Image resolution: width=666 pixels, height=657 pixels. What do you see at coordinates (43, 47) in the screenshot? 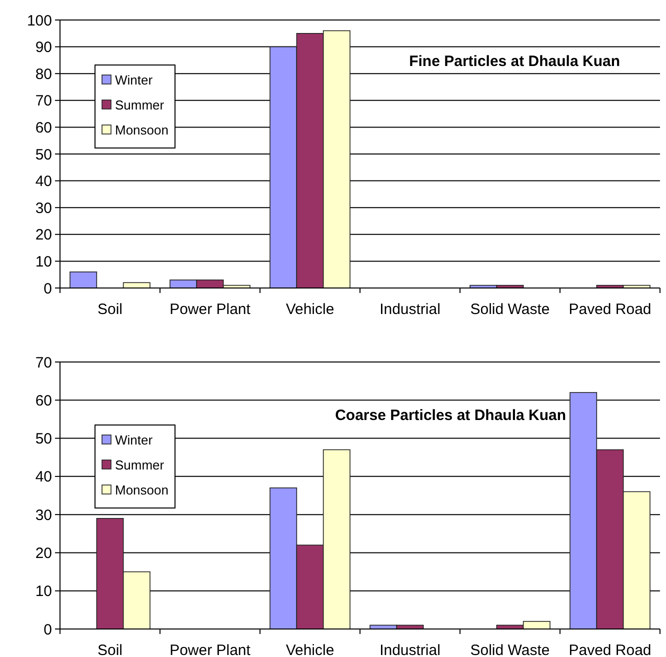
I see `y-tick-label: 90` at bounding box center [43, 47].